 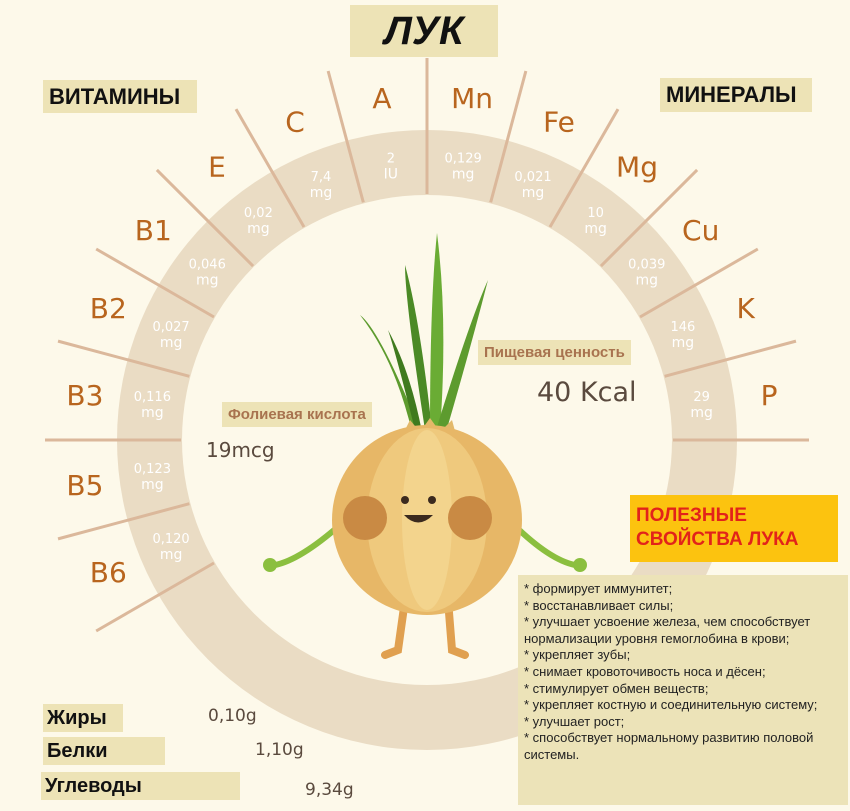 What do you see at coordinates (391, 174) in the screenshot?
I see `vitamin-unit: IU` at bounding box center [391, 174].